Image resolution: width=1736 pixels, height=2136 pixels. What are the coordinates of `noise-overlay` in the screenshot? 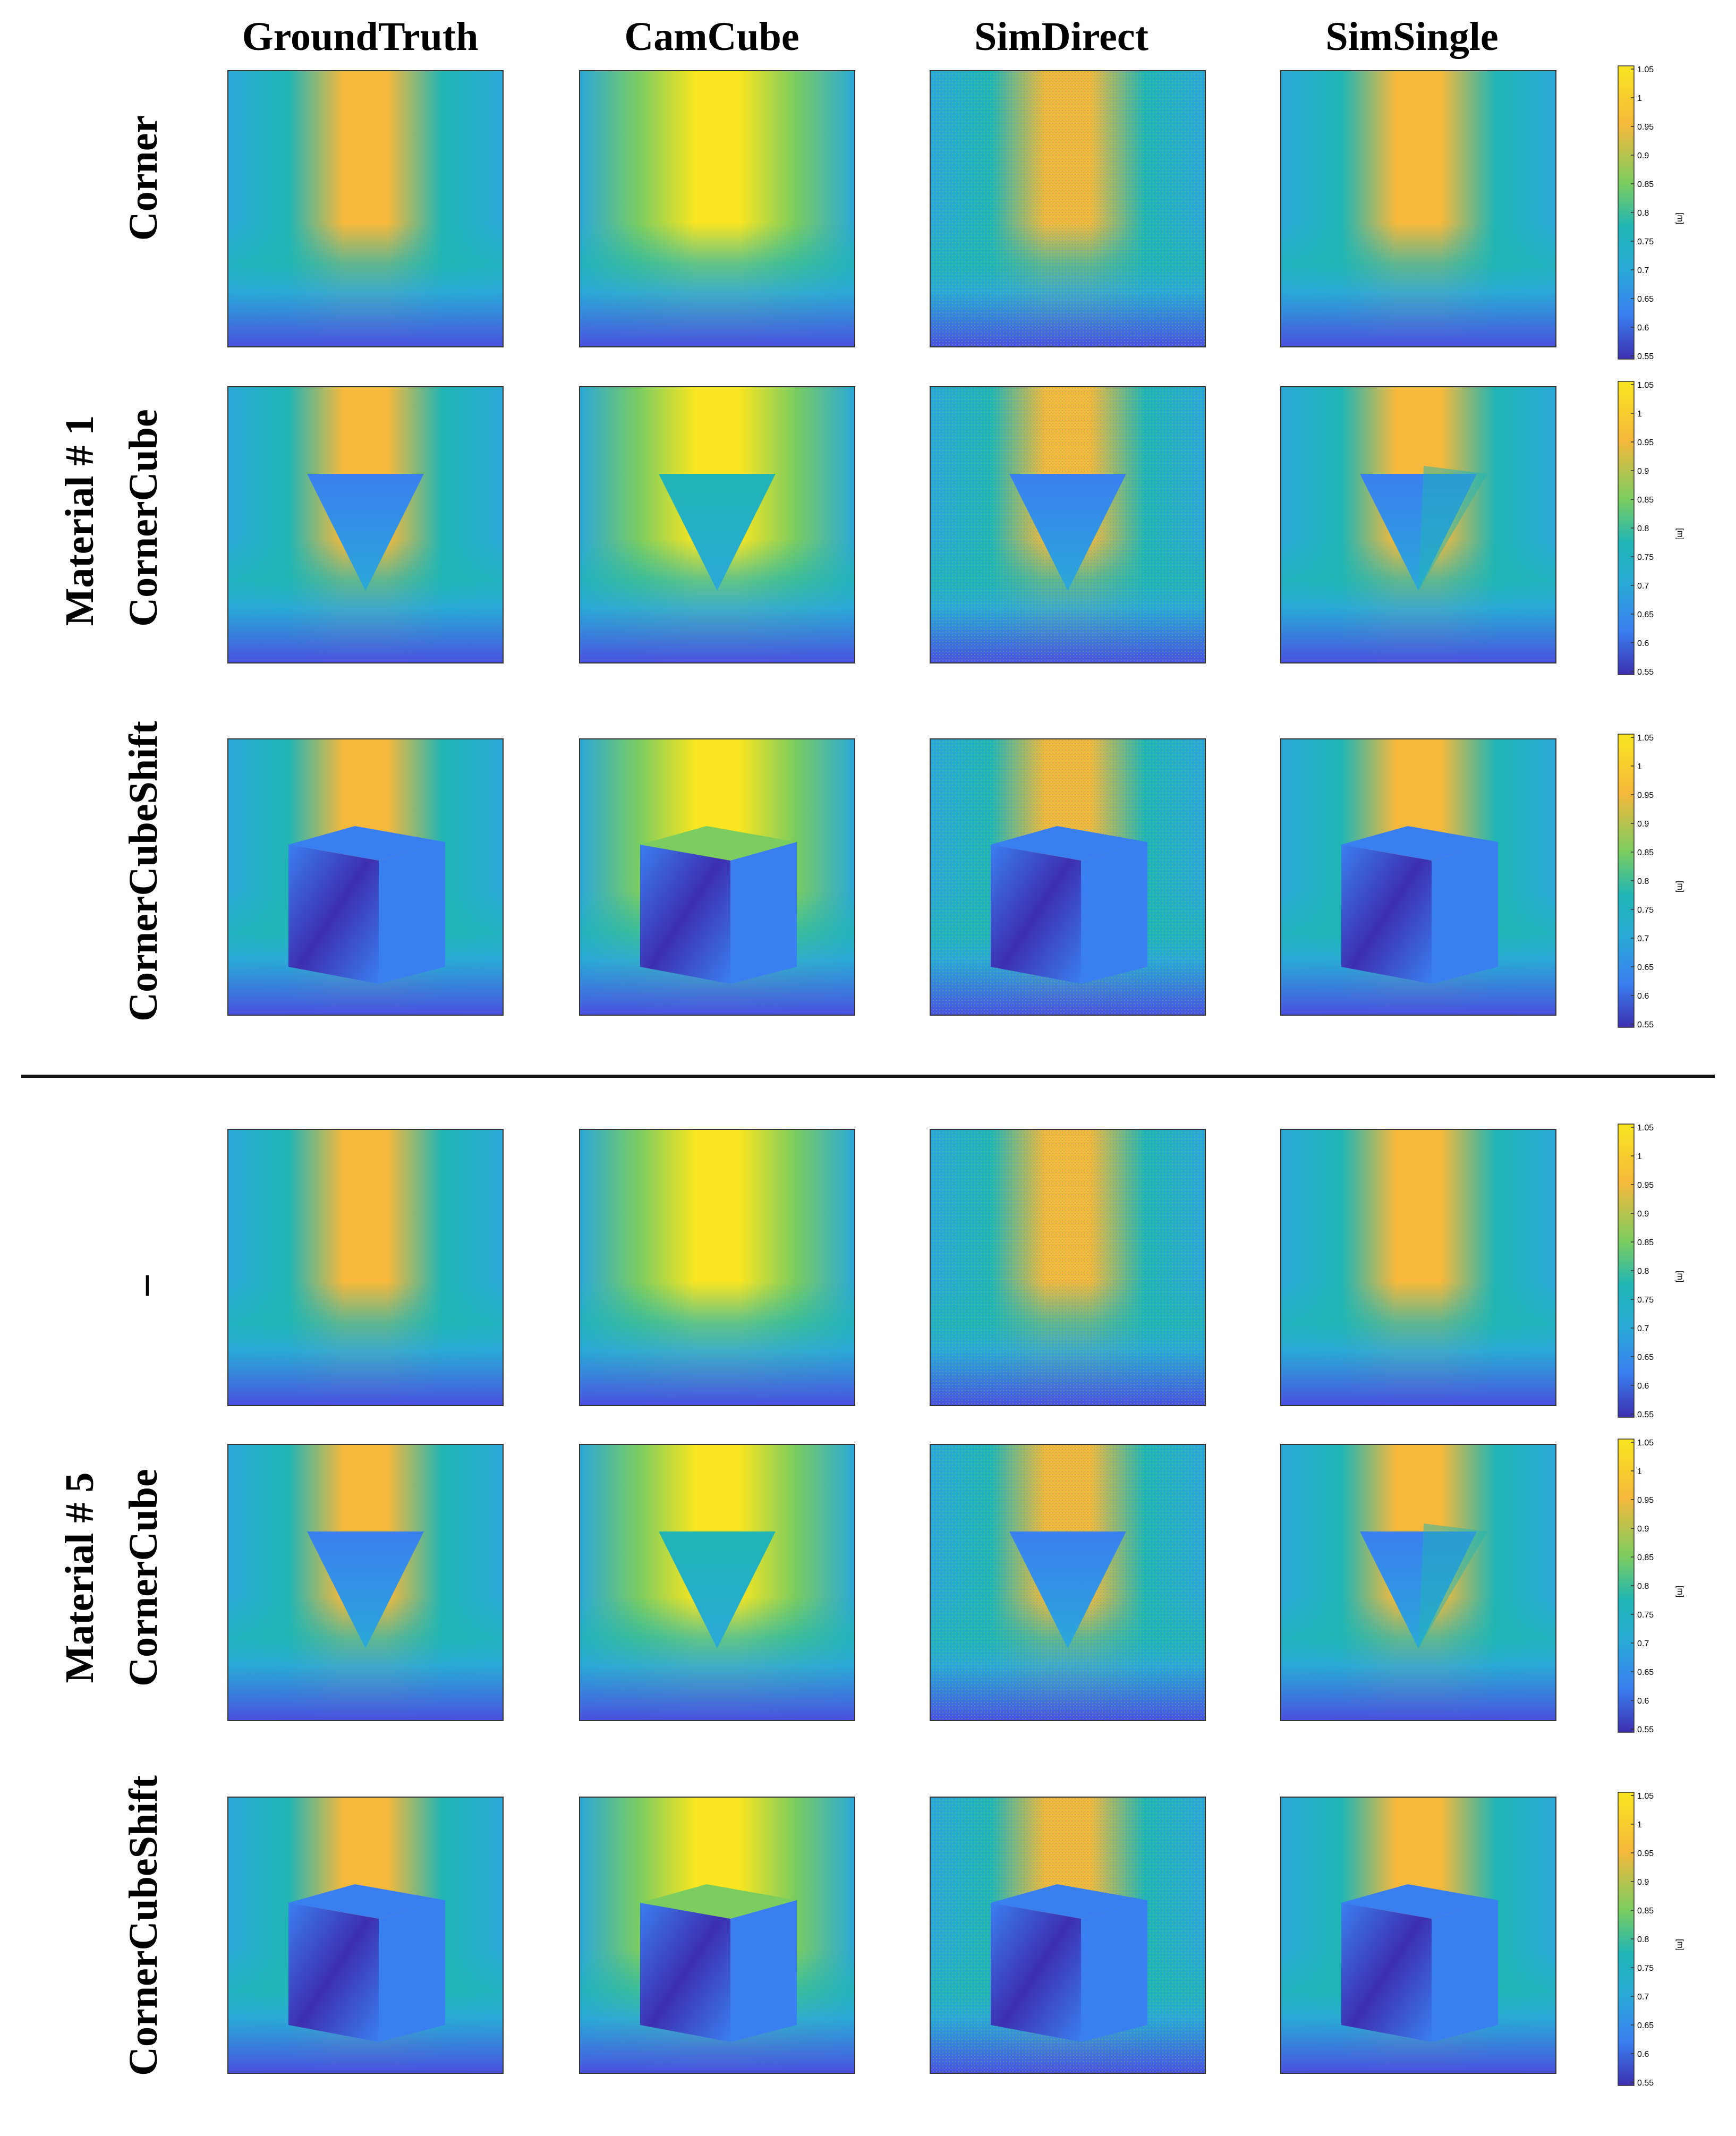 It's located at (1068, 1268).